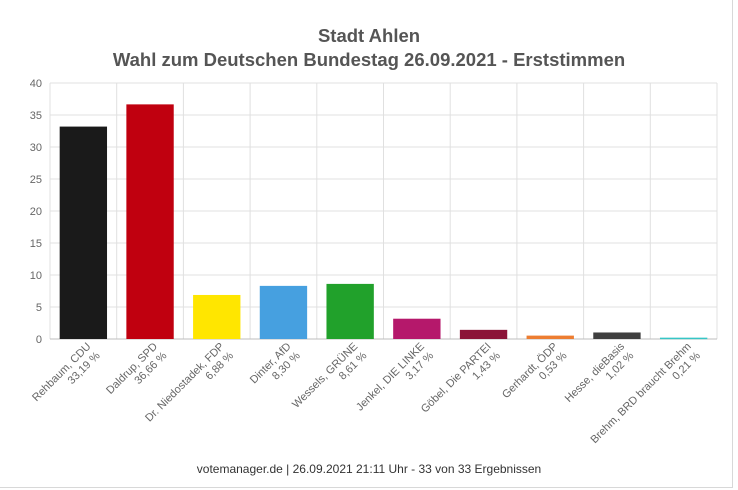 This screenshot has width=738, height=490. I want to click on y-tick-label: 25, so click(36, 180).